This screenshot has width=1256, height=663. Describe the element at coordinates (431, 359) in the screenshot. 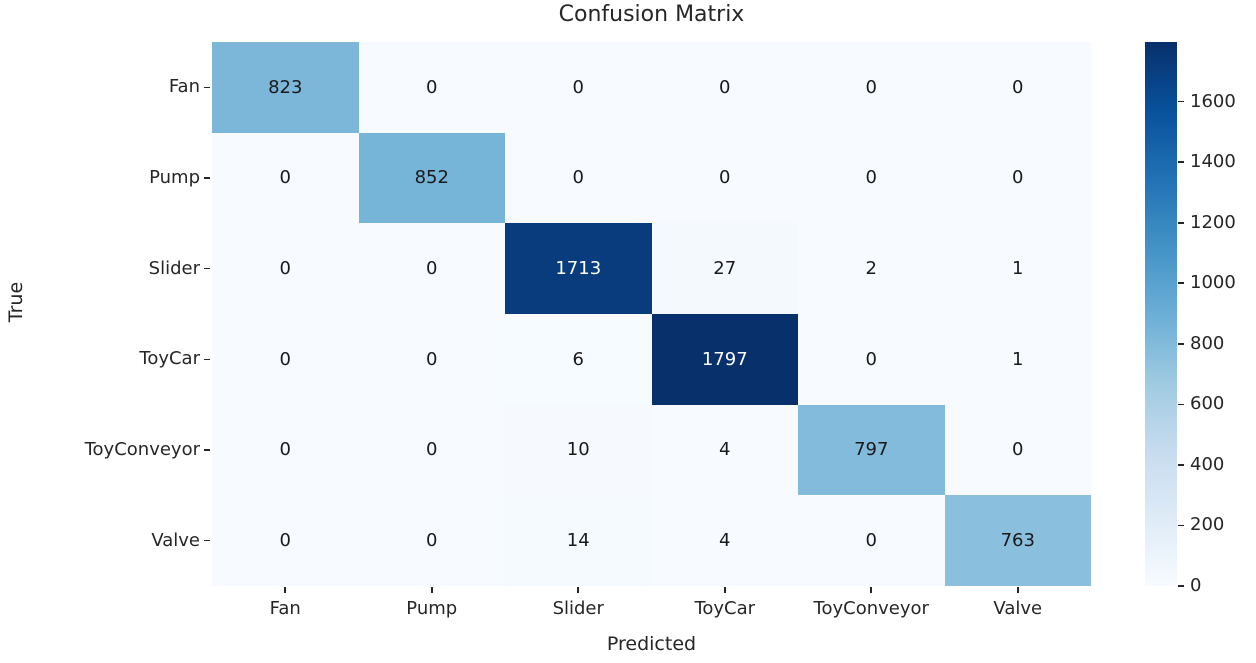

I see `heatmap-cell-ToyCar-Pump: 0` at that location.